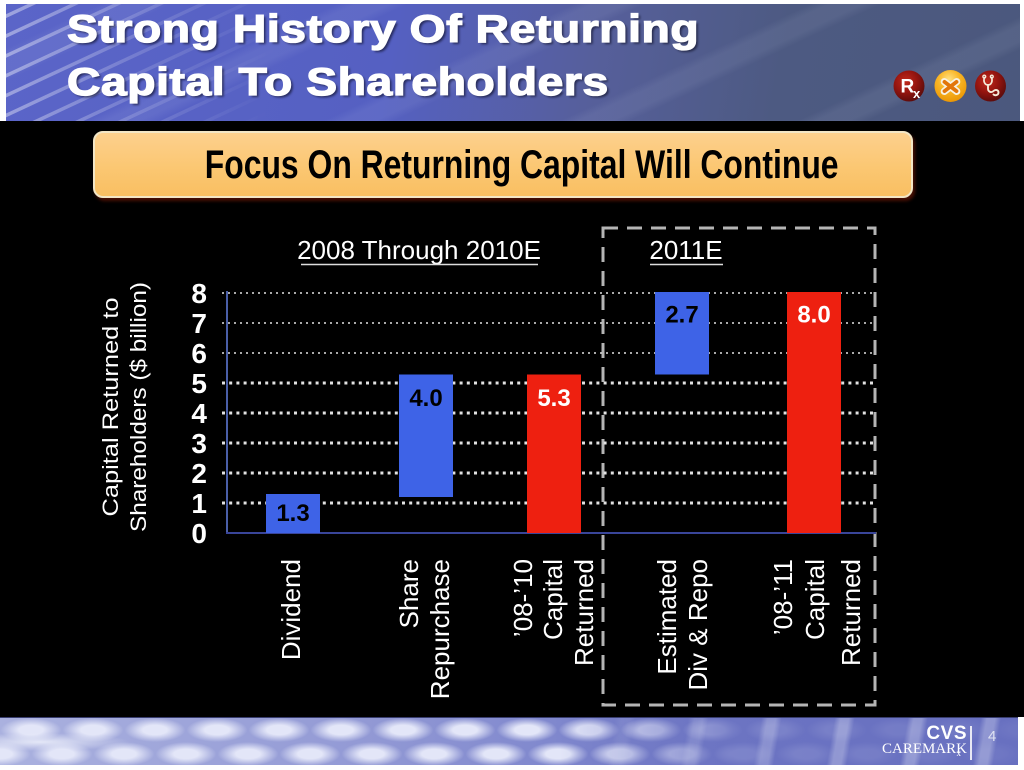 The width and height of the screenshot is (1024, 770). Describe the element at coordinates (110, 407) in the screenshot. I see `svg-text: Capital Returned to` at that location.